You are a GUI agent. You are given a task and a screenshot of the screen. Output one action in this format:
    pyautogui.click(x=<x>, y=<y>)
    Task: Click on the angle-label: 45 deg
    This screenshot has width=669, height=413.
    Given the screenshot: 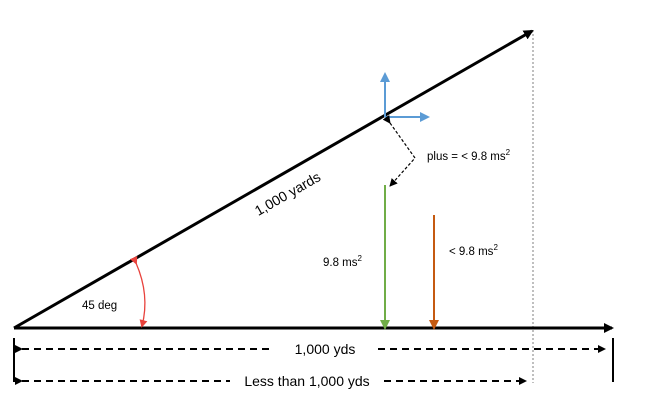 What is the action you would take?
    pyautogui.click(x=99, y=306)
    